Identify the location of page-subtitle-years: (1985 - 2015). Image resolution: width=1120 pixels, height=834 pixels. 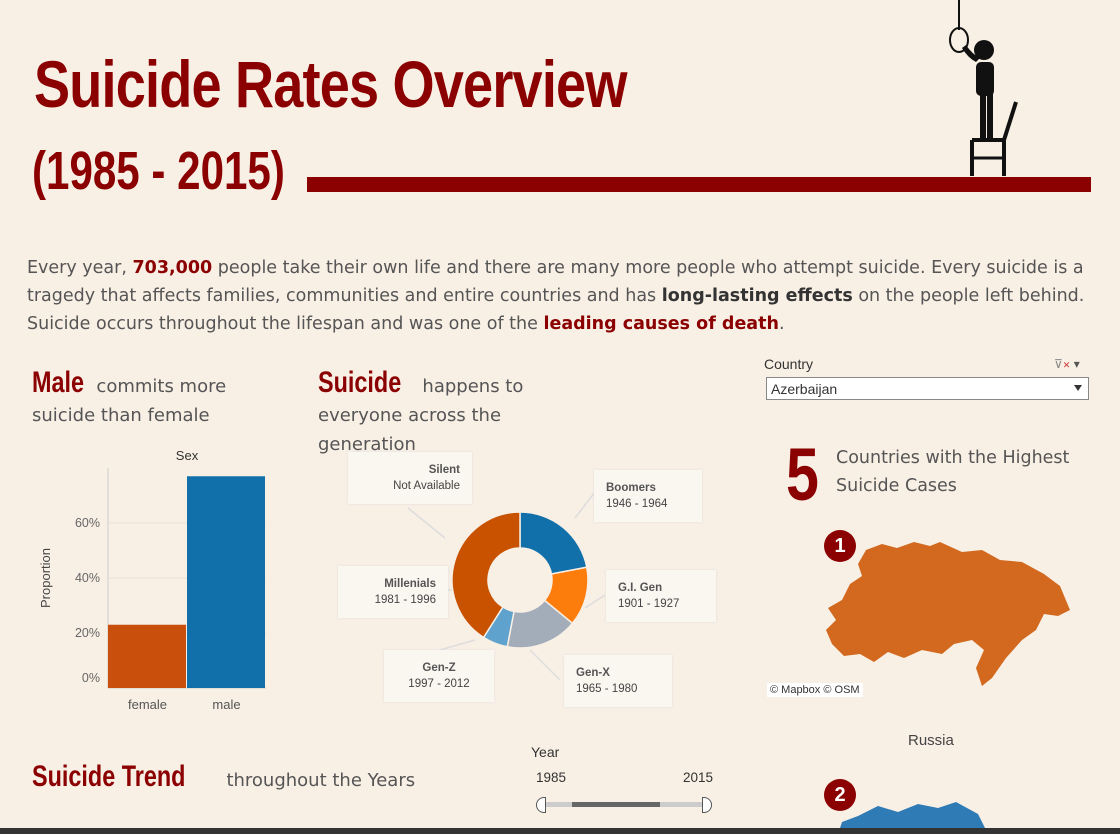
(158, 171).